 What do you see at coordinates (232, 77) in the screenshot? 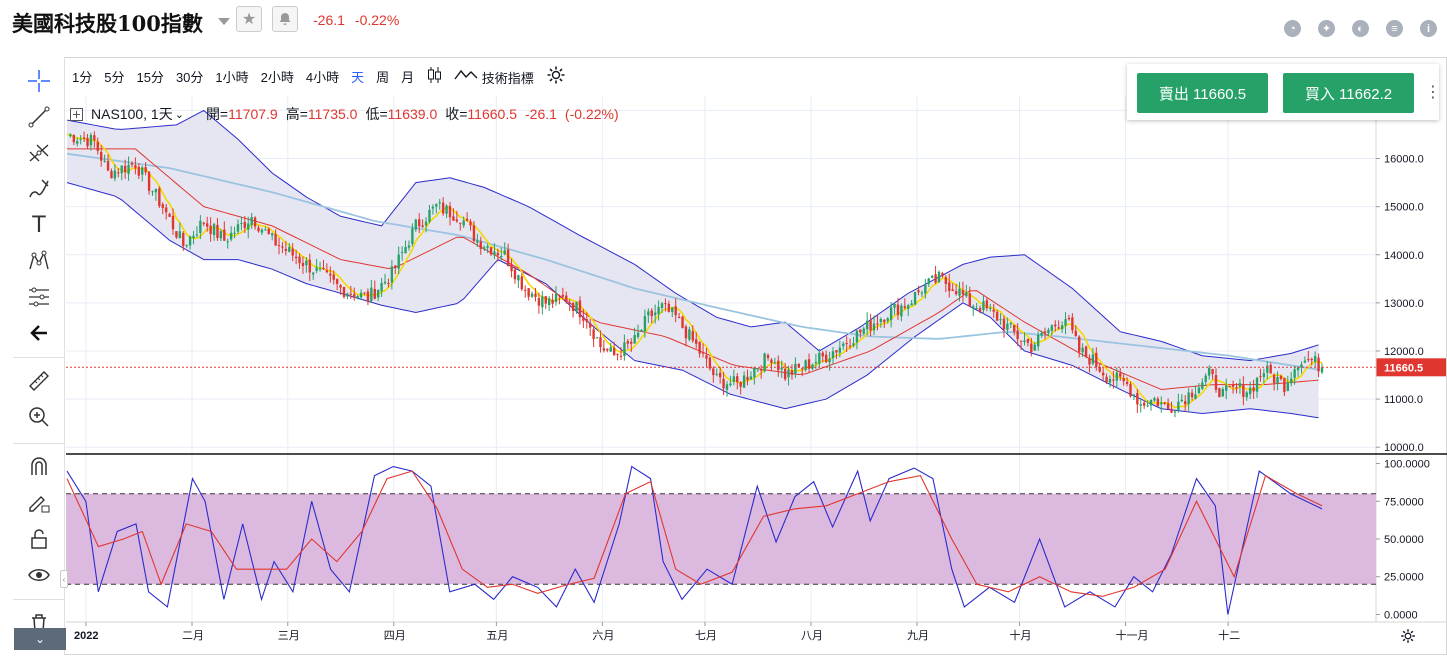
I see `interval-1h: 1小時` at bounding box center [232, 77].